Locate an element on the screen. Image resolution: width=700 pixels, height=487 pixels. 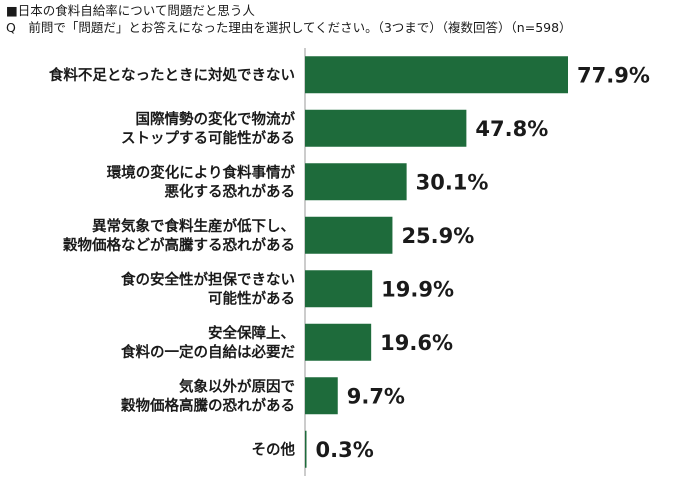
chart-subtitle: ■日本の食料自給率について問題だと思う人 is located at coordinates (130, 10).